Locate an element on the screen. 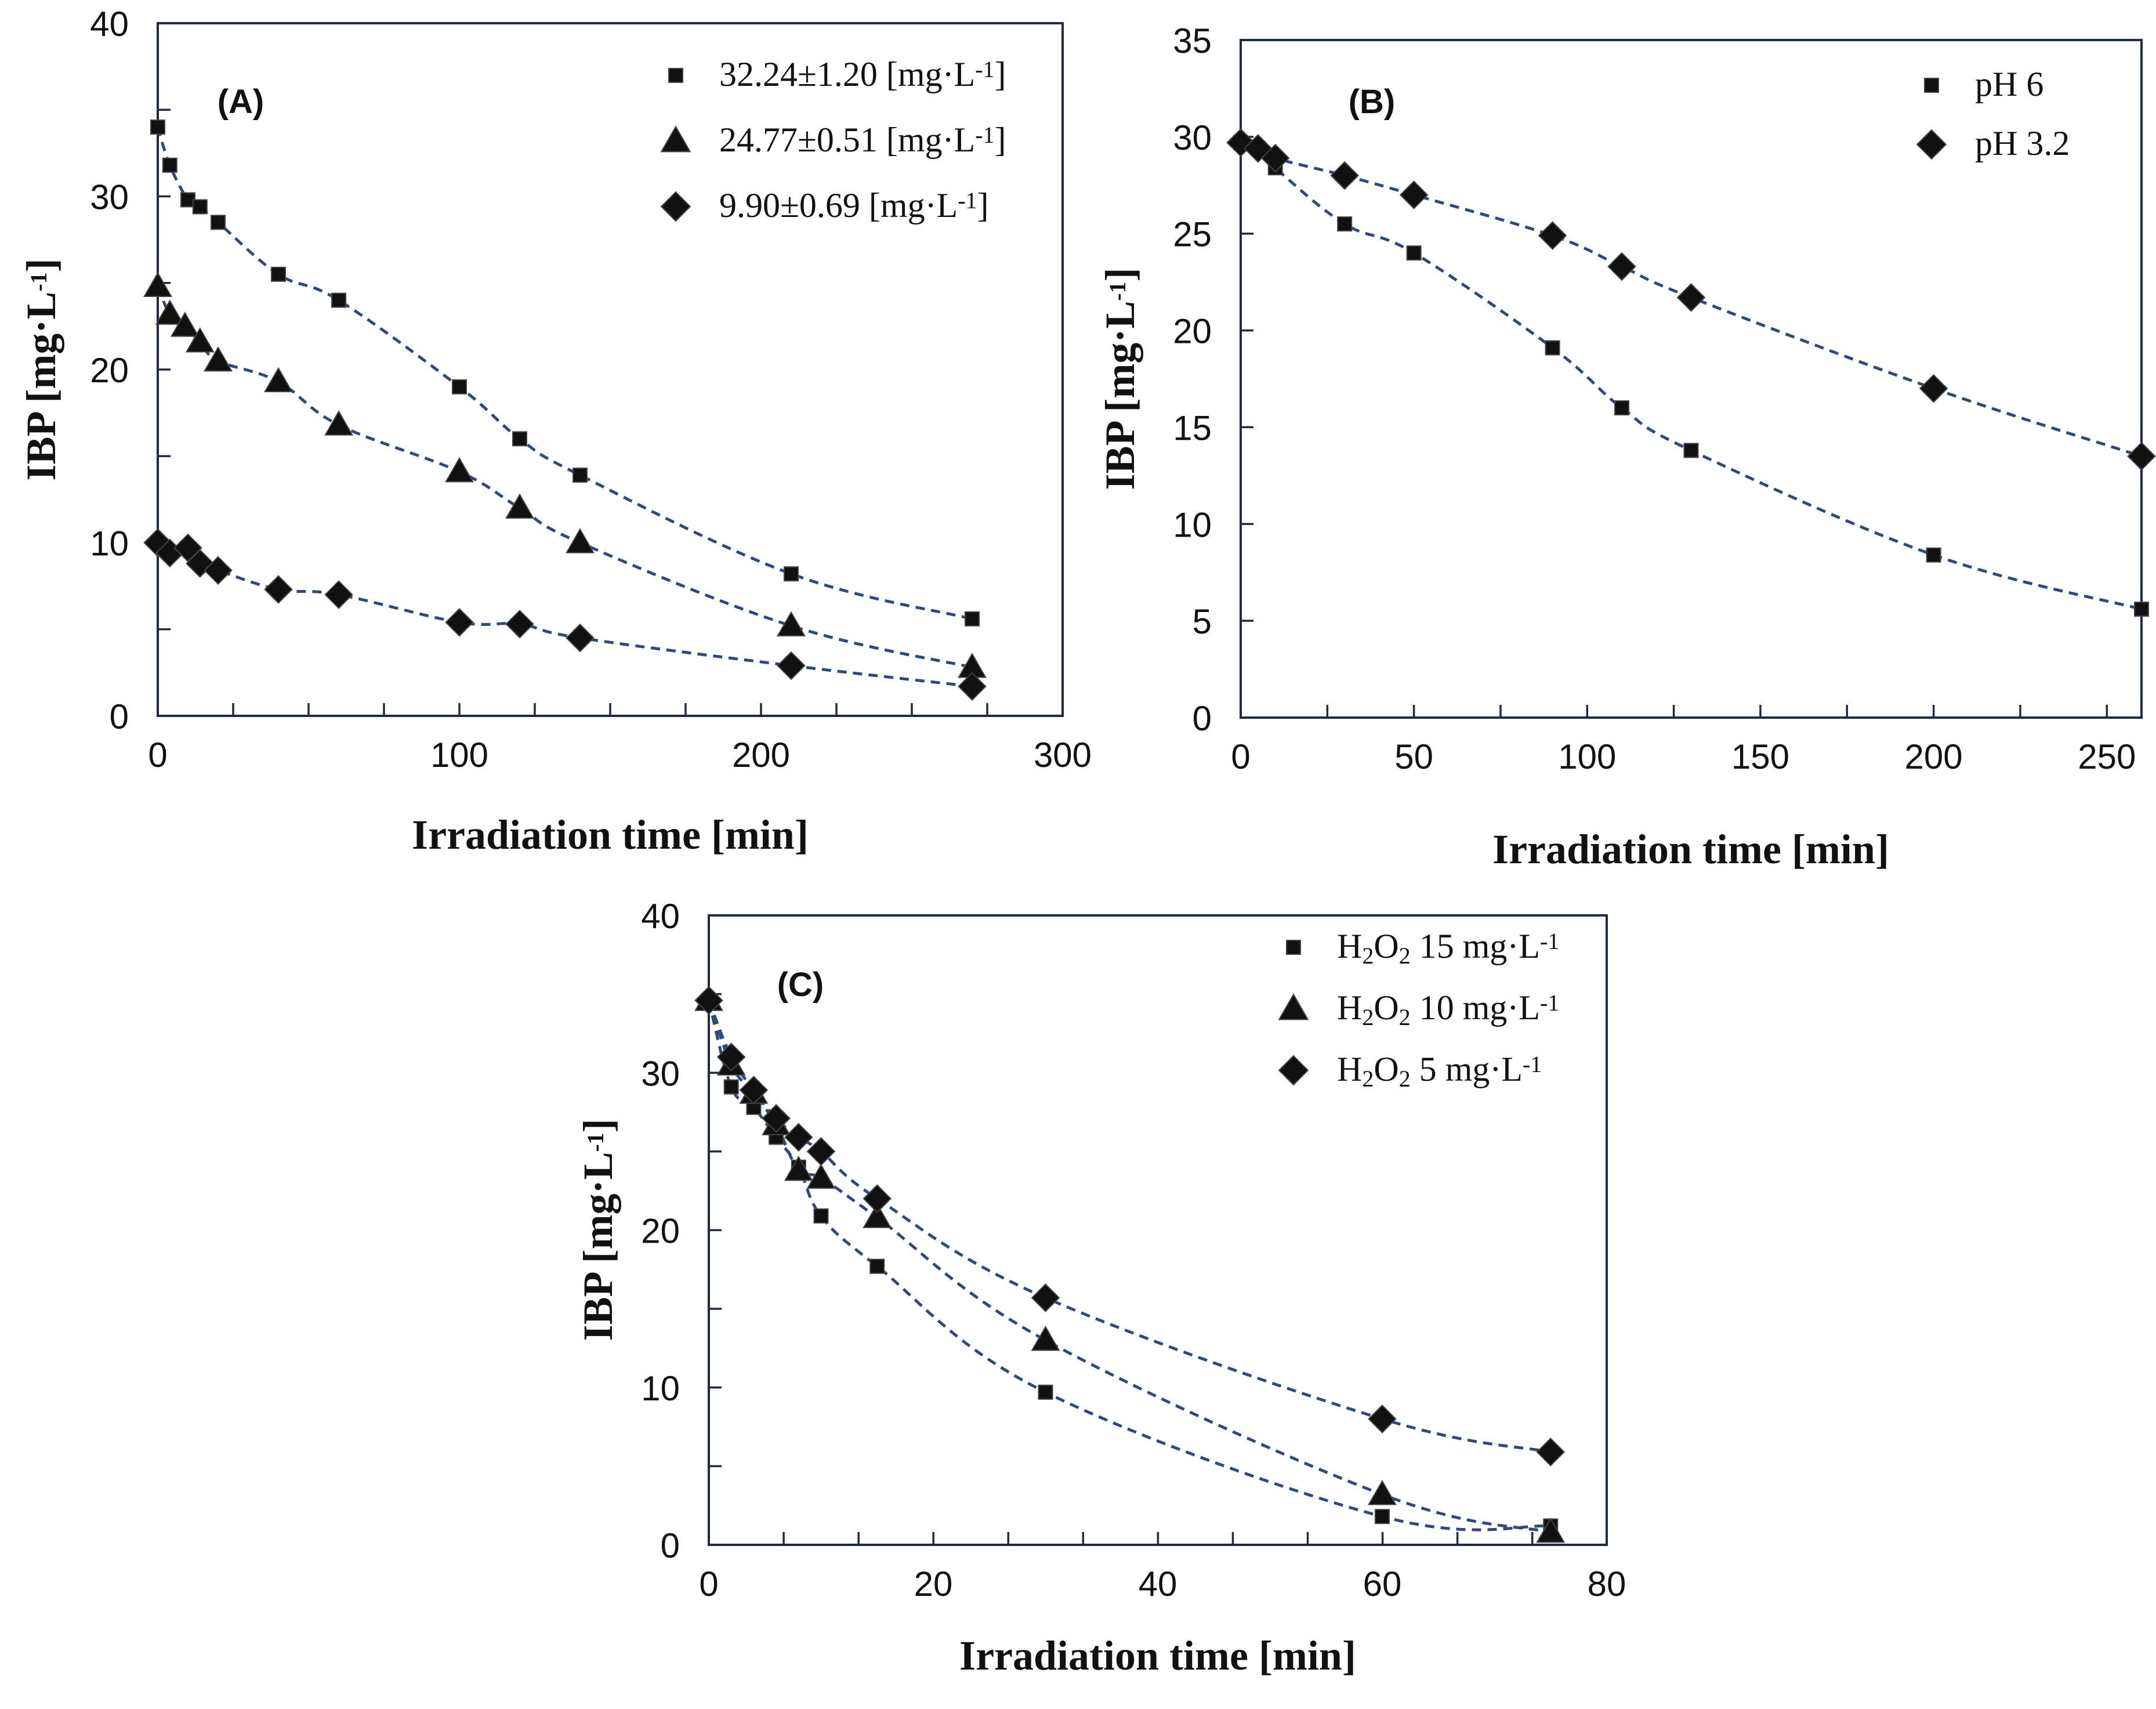  panel-label: (A) is located at coordinates (241, 102).